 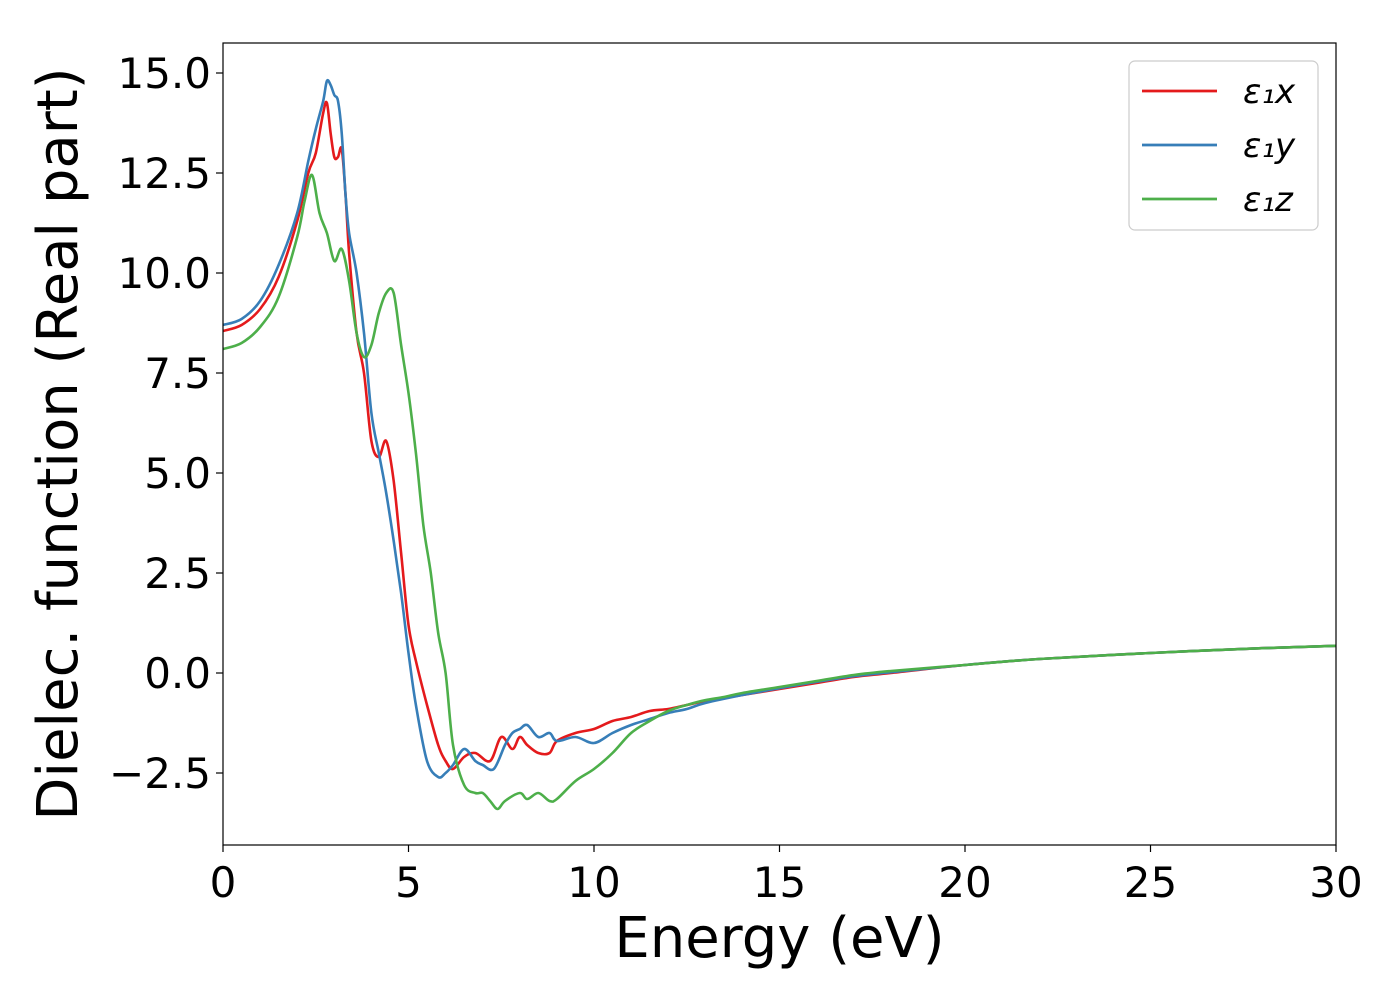 What do you see at coordinates (160, 773) in the screenshot?
I see `y-tick-label: −2.5` at bounding box center [160, 773].